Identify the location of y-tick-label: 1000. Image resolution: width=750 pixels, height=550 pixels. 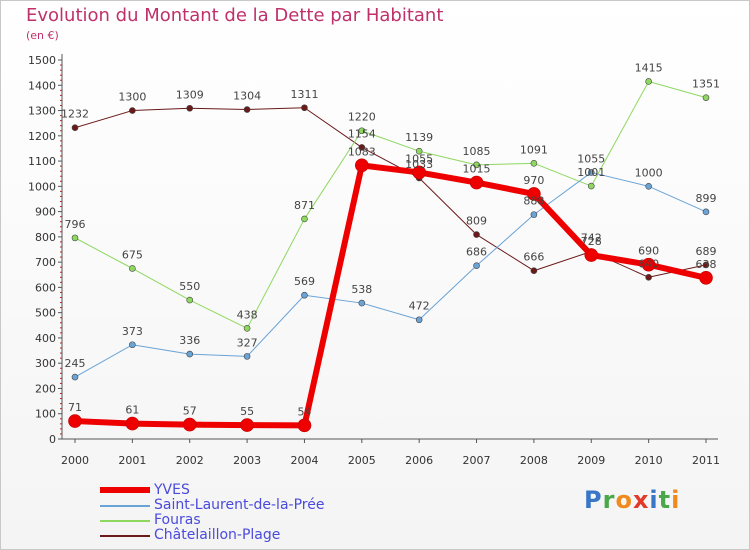
(42, 186).